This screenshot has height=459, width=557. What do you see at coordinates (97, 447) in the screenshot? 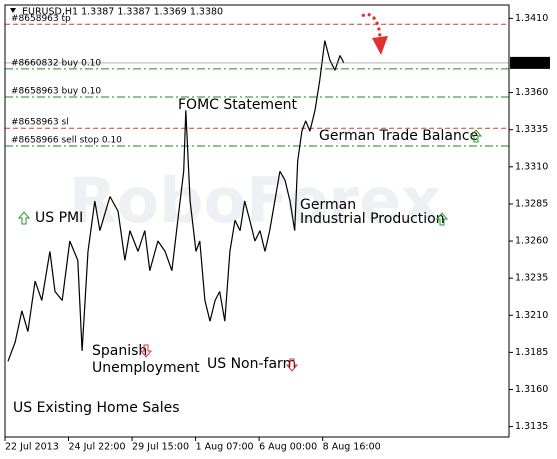
I see `x-tick-label: 24 Jul 22:00` at bounding box center [97, 447].